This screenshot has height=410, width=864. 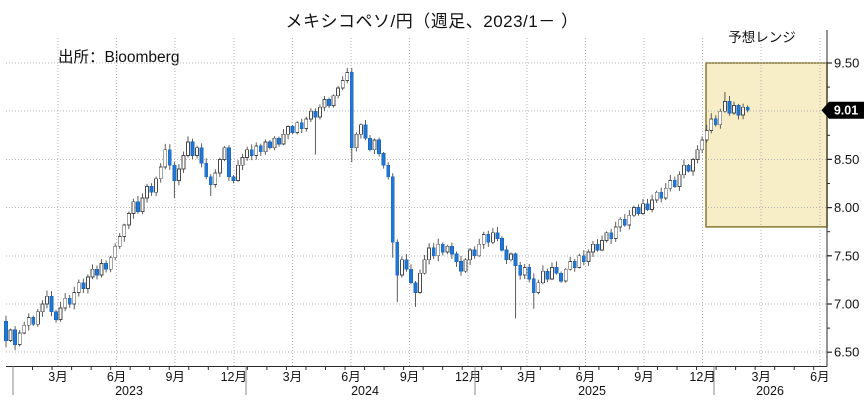 I want to click on svg-text: 2023, so click(x=129, y=391).